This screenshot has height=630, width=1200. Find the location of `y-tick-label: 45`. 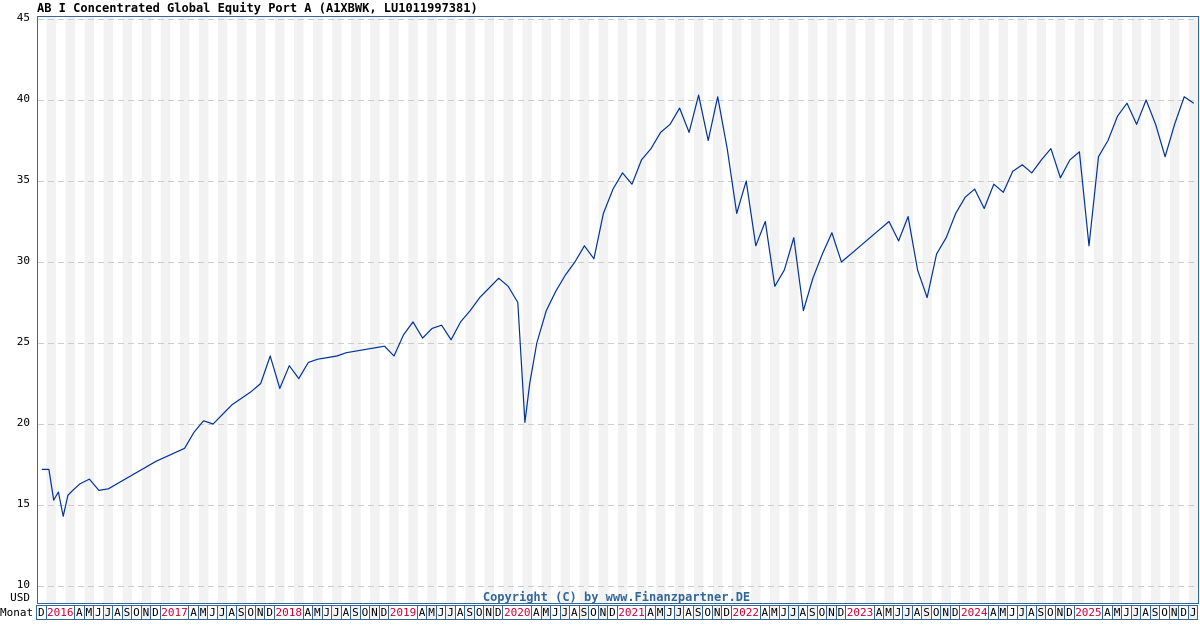

y-tick-label: 45 is located at coordinates (23, 17).